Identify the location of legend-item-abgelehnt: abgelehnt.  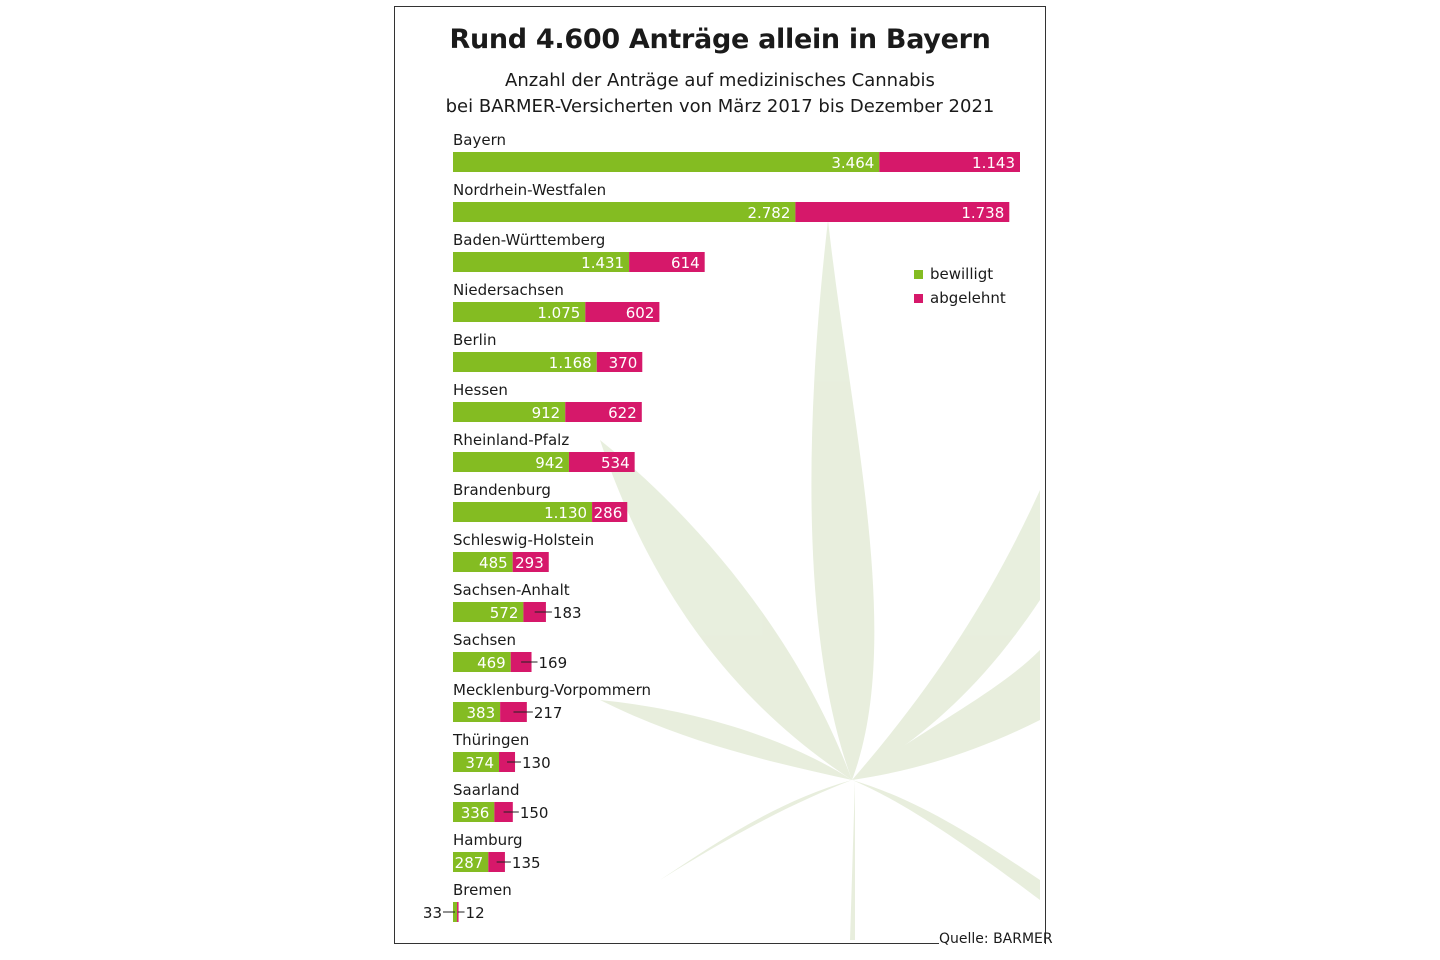
(960, 298).